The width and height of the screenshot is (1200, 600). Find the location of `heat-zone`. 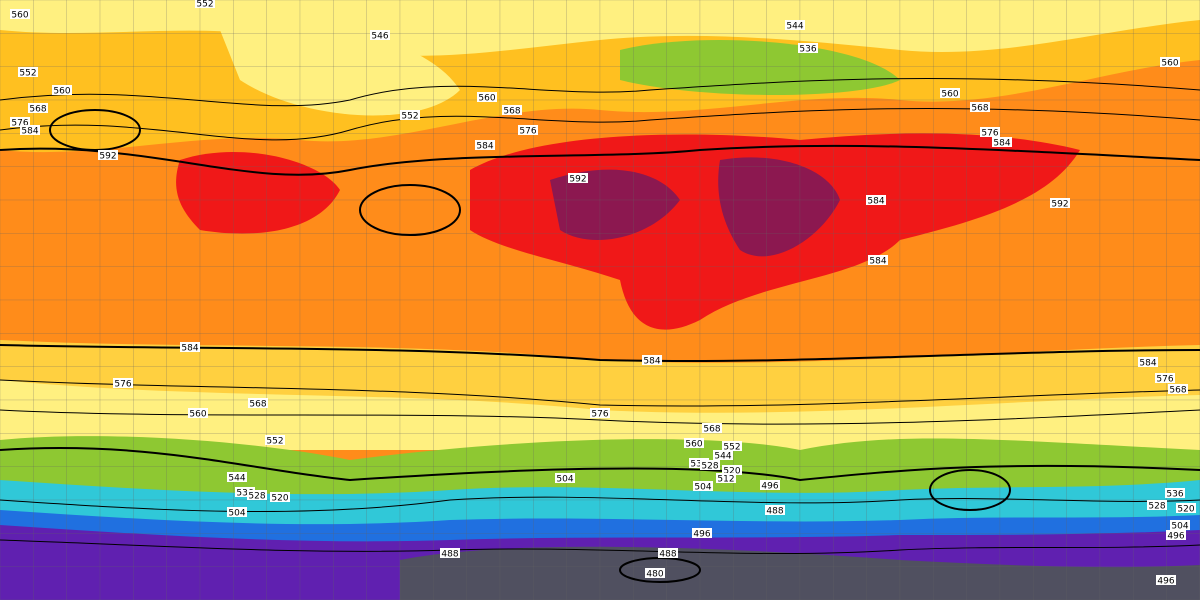

heat-zone is located at coordinates (258, 192).